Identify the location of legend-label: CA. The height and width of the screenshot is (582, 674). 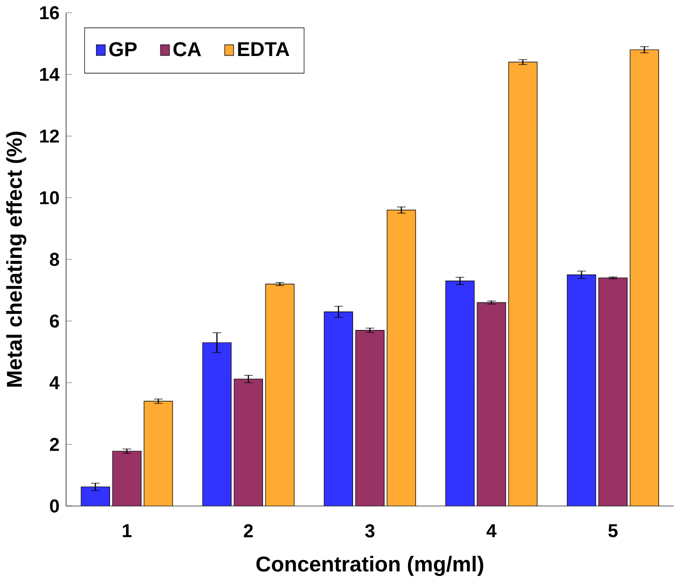
(187, 49).